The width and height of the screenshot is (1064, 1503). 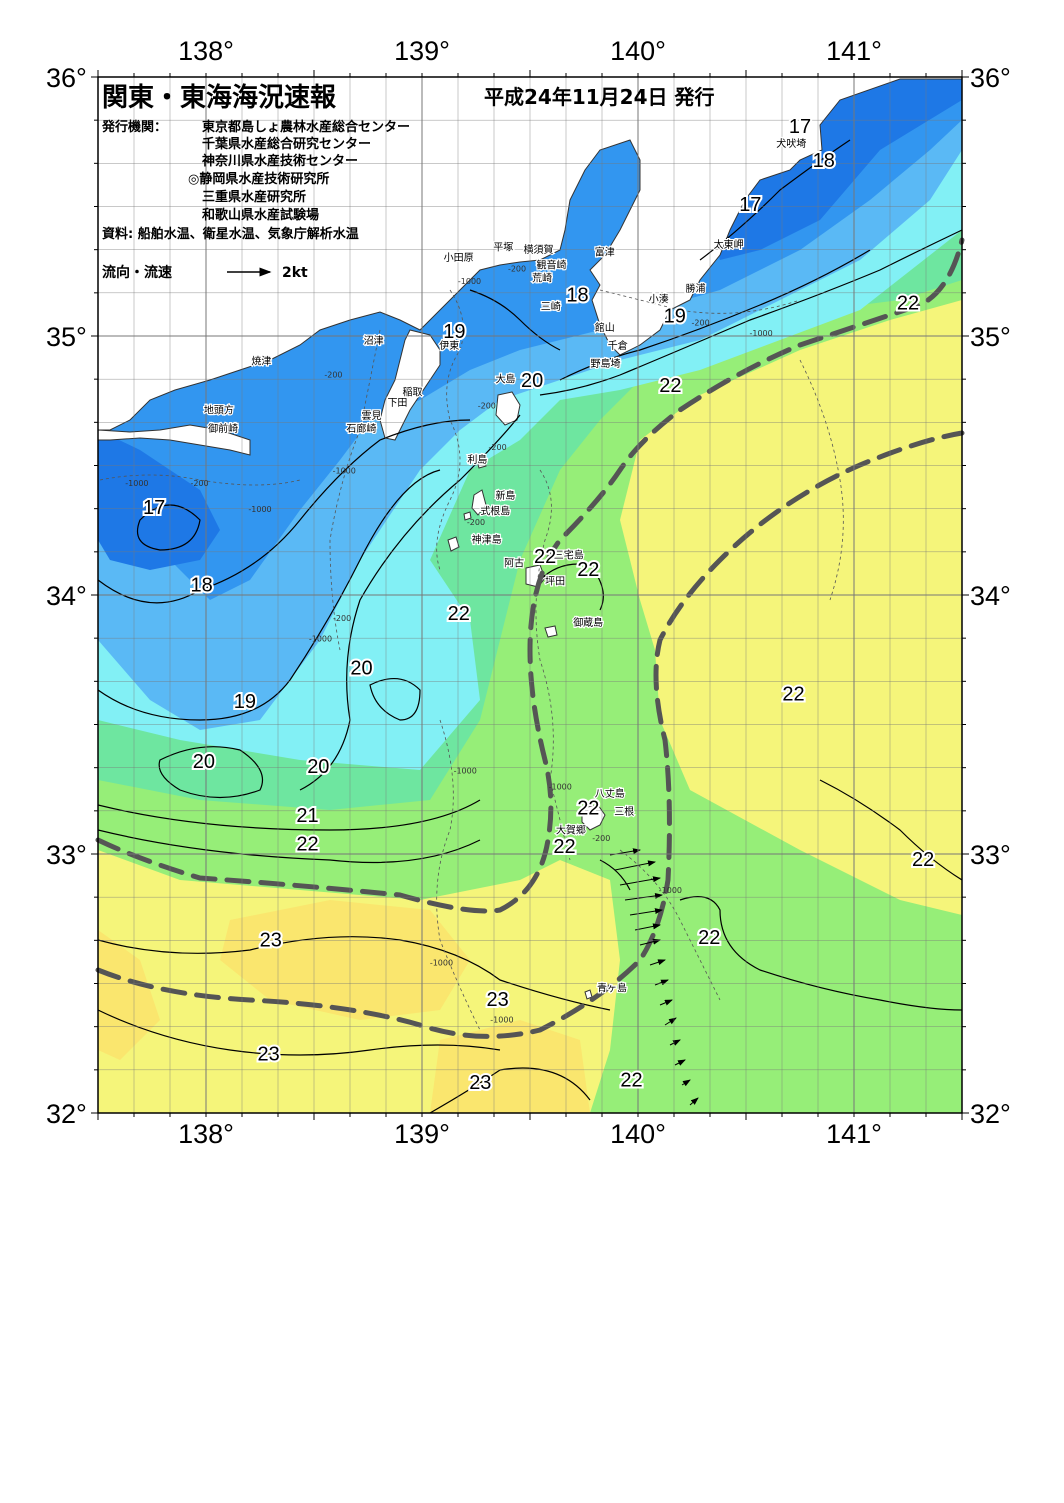 What do you see at coordinates (654, 977) in the screenshot?
I see `current-vectors` at bounding box center [654, 977].